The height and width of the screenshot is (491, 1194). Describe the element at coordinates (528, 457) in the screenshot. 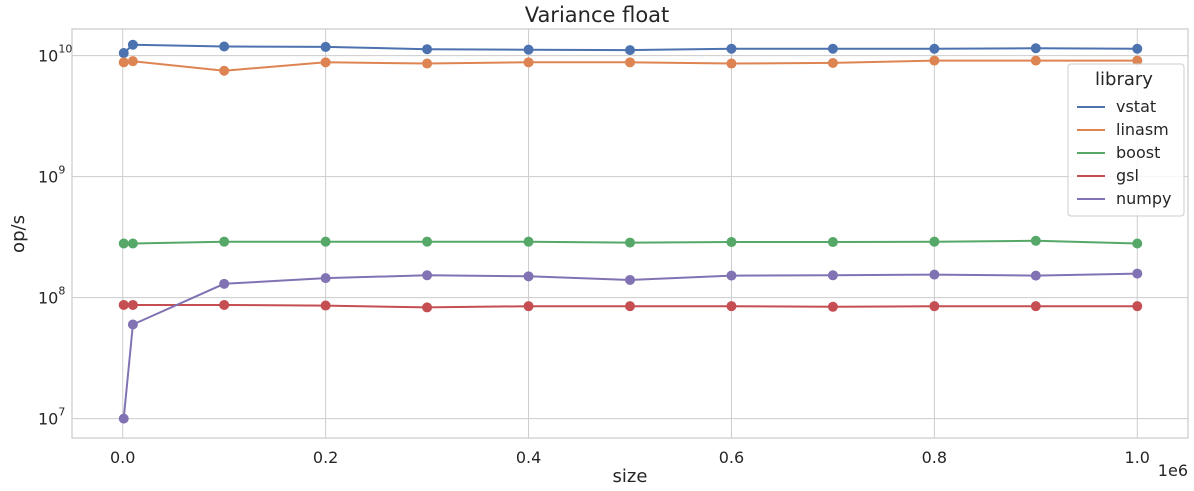

I see `x-tick-label: 0.4` at that location.